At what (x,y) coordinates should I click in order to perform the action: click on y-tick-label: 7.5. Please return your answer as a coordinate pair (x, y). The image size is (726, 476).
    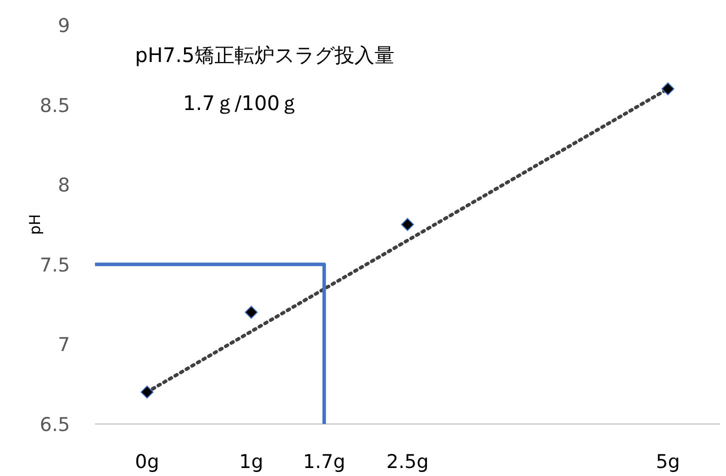
    Looking at the image, I should click on (55, 265).